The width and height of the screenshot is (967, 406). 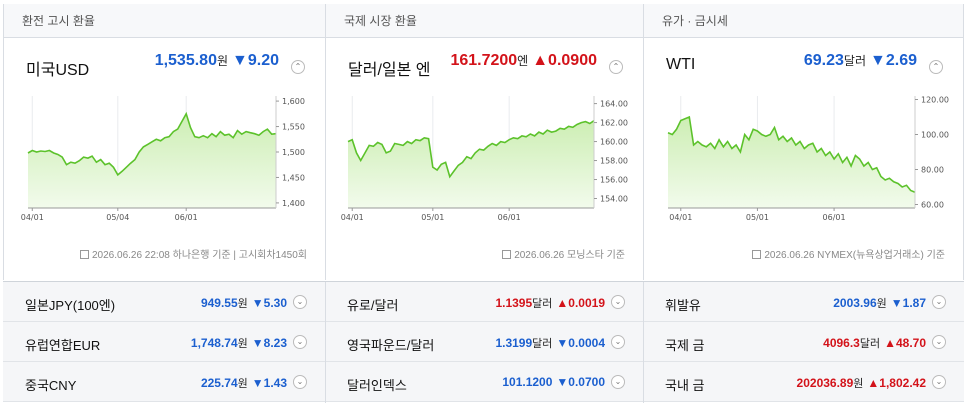 I want to click on quote-row-values: 202036.89원 ▲1,802.42, so click(x=861, y=383).